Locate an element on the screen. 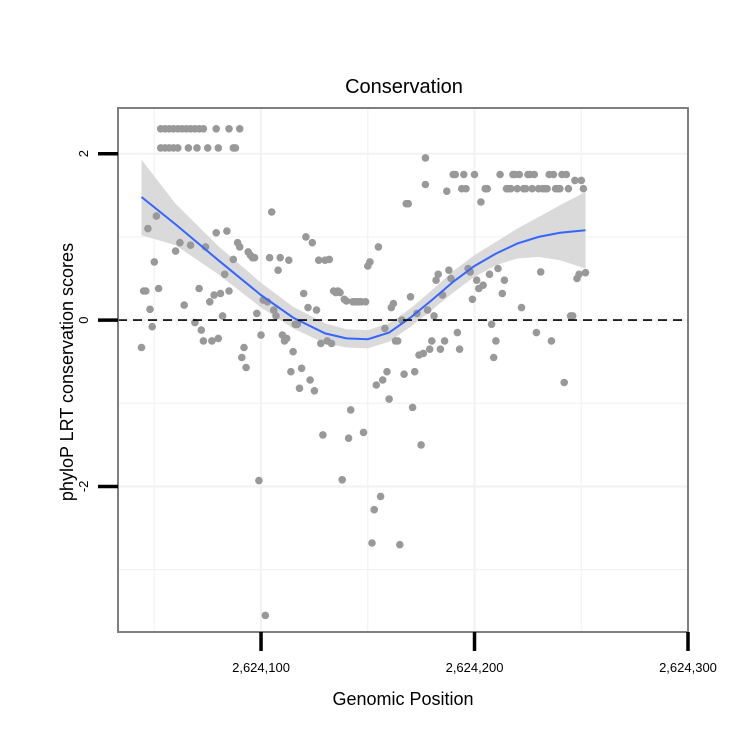  smooth-line is located at coordinates (363, 268).